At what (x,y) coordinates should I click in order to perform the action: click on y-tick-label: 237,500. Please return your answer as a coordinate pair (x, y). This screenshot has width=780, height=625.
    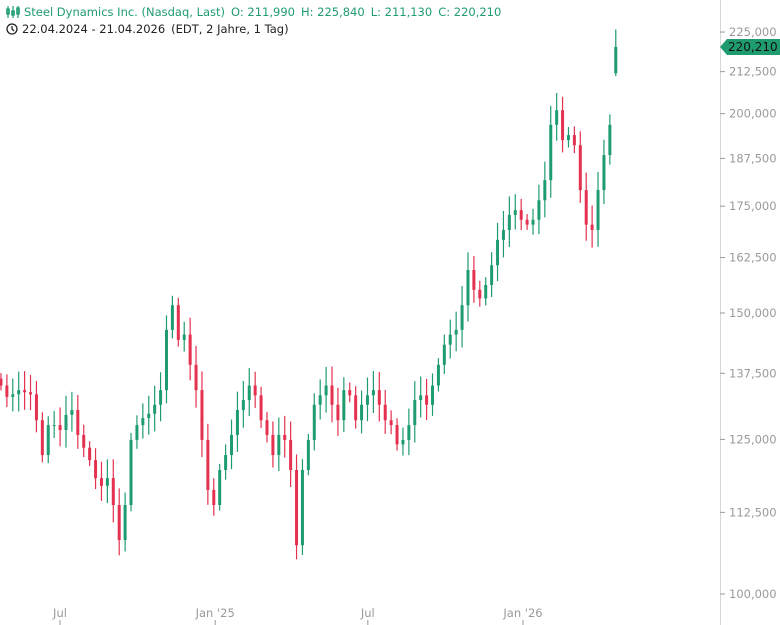
    Looking at the image, I should click on (753, 1).